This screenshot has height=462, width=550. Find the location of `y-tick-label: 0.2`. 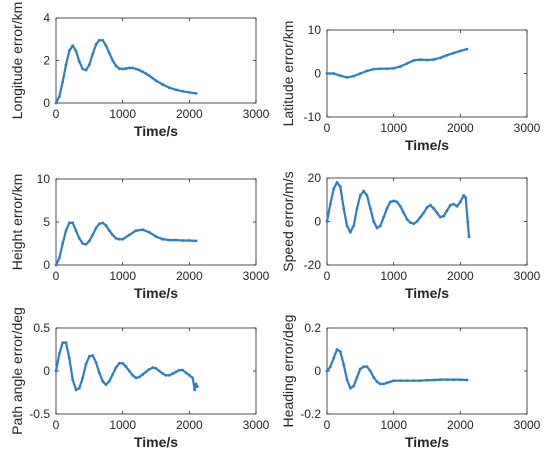

y-tick-label: 0.2 is located at coordinates (312, 328).